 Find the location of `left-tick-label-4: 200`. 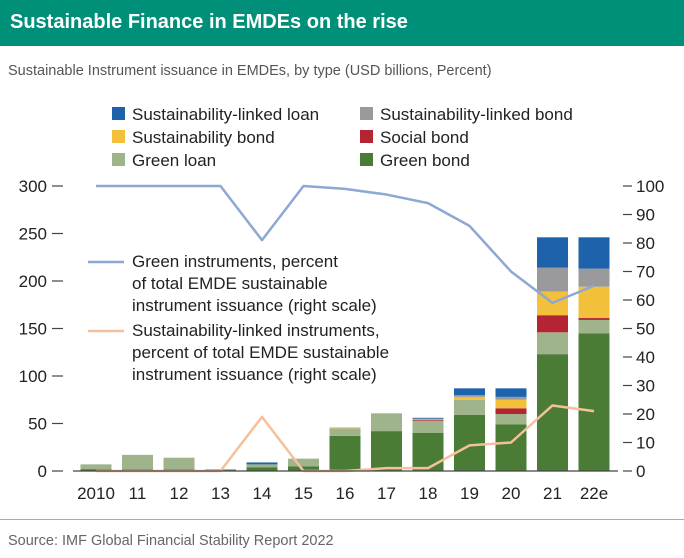

left-tick-label-4: 200 is located at coordinates (33, 281).